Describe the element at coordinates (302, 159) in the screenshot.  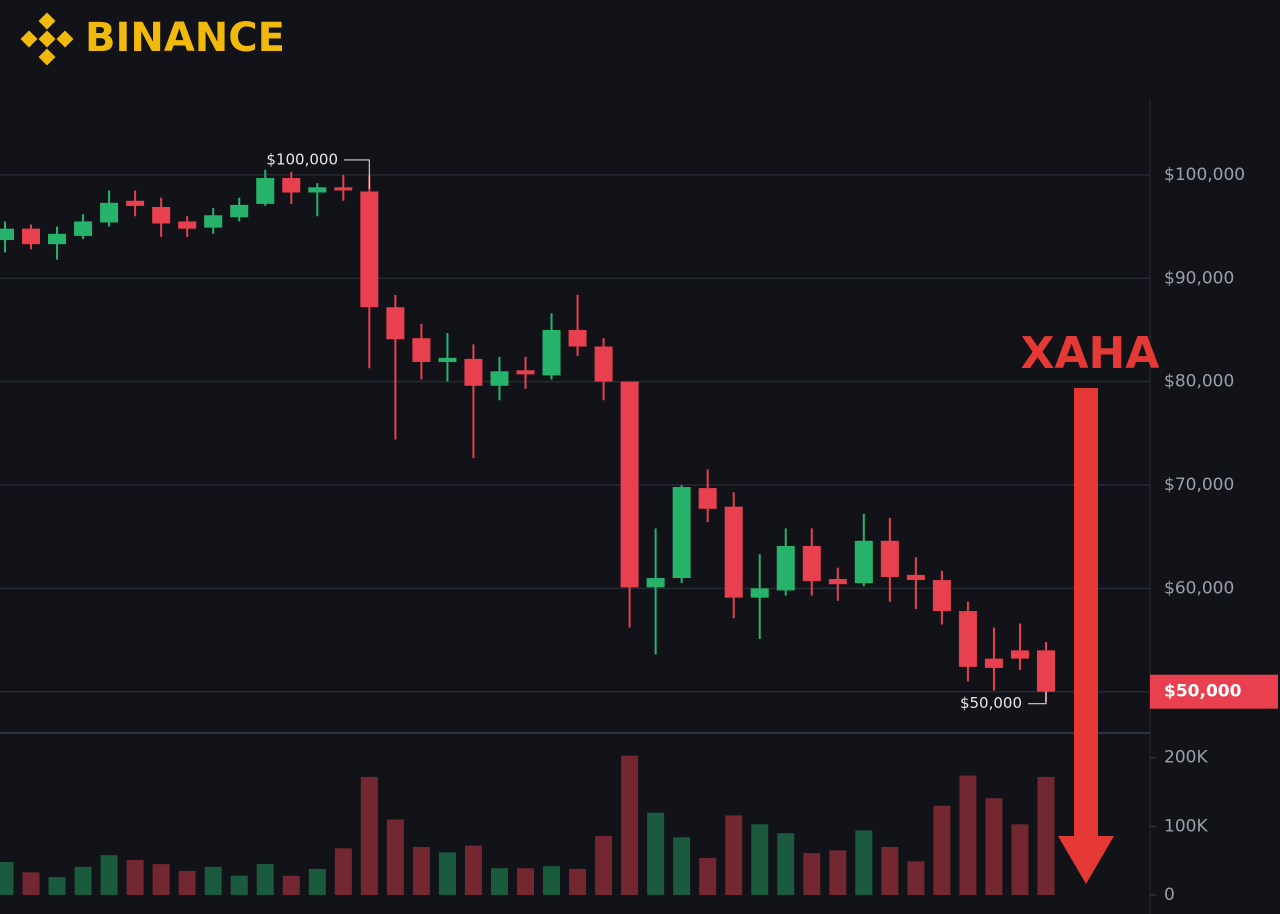
I see `high-label: $100,000` at that location.